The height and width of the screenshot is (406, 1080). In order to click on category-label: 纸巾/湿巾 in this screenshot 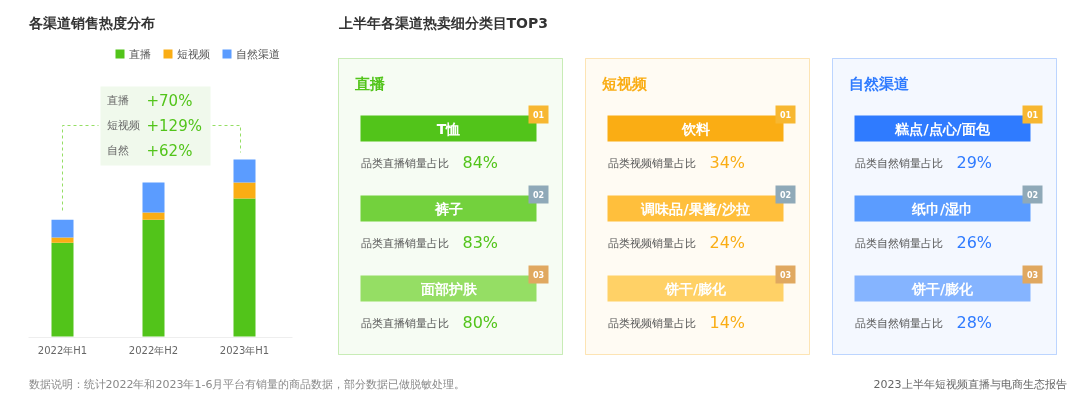, I will do `click(942, 208)`.